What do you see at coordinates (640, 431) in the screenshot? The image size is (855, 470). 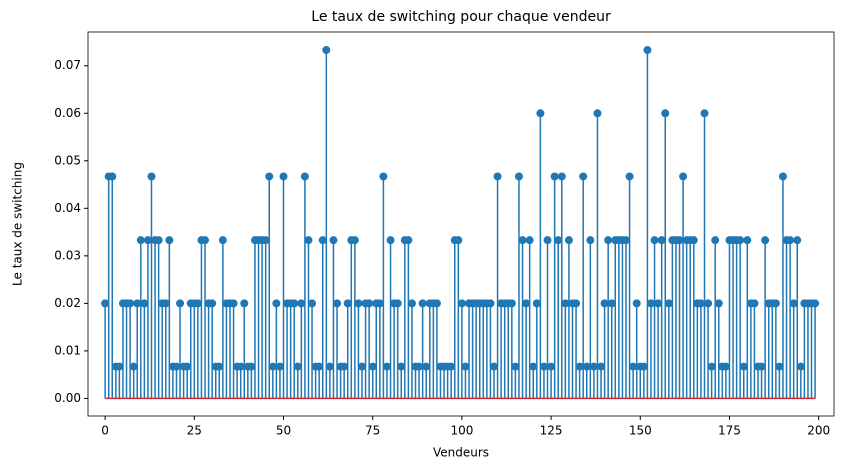 I see `x-tick-label: 150` at bounding box center [640, 431].